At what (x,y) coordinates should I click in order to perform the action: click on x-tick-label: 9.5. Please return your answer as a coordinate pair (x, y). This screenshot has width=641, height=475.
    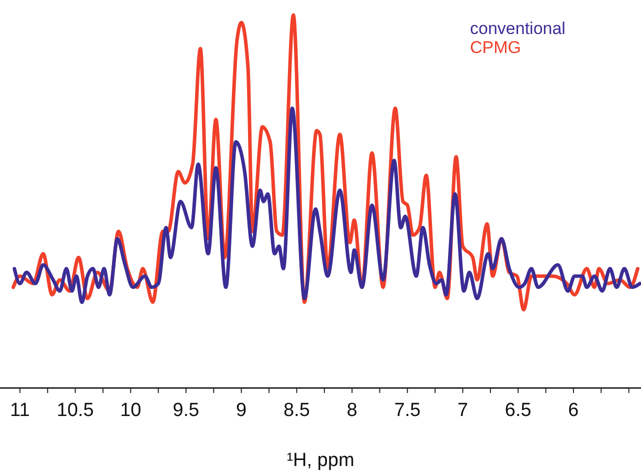
    Looking at the image, I should click on (186, 410).